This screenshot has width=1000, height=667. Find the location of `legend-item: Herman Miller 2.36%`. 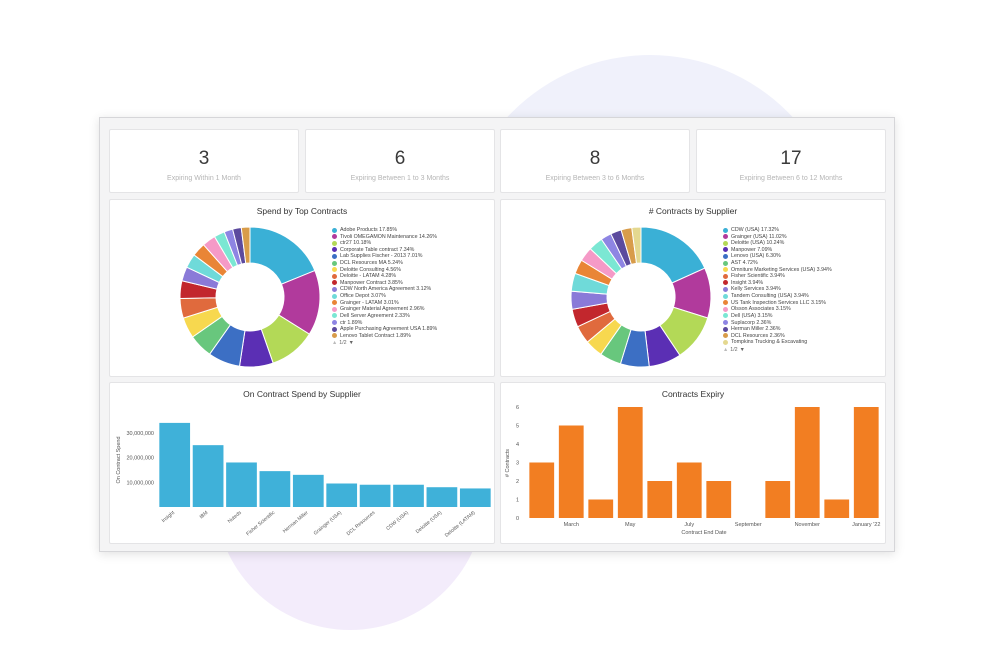

legend-item: Herman Miller 2.36% is located at coordinates (778, 329).